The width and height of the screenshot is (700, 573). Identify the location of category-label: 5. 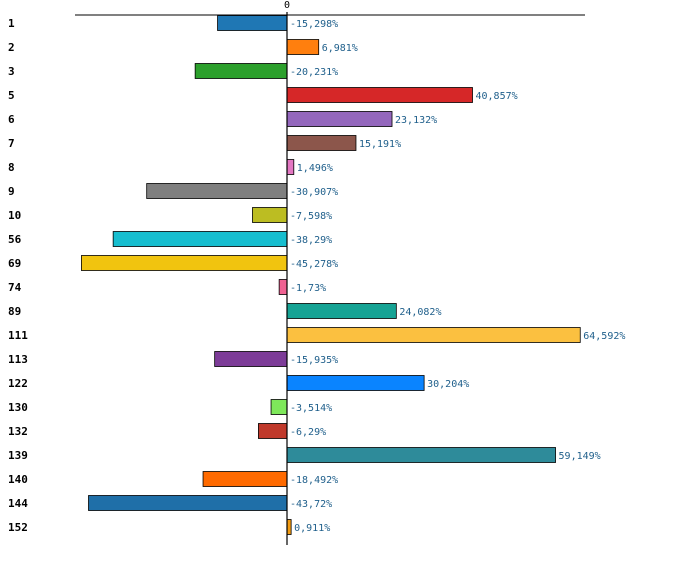
(11, 95).